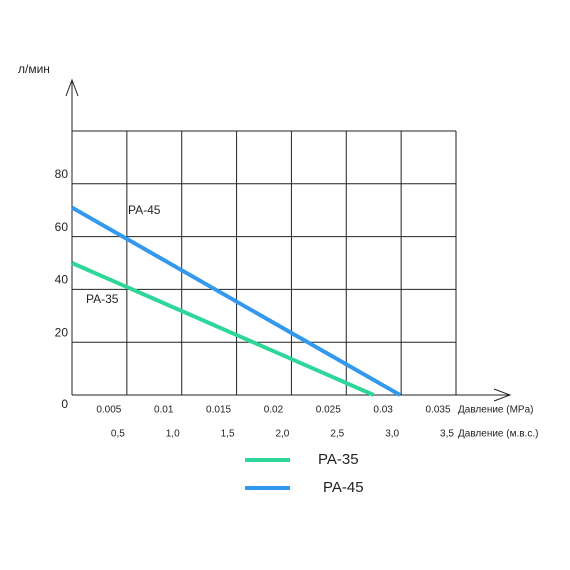 The image size is (570, 570). What do you see at coordinates (144, 210) in the screenshot?
I see `line-annotation: PA-45` at bounding box center [144, 210].